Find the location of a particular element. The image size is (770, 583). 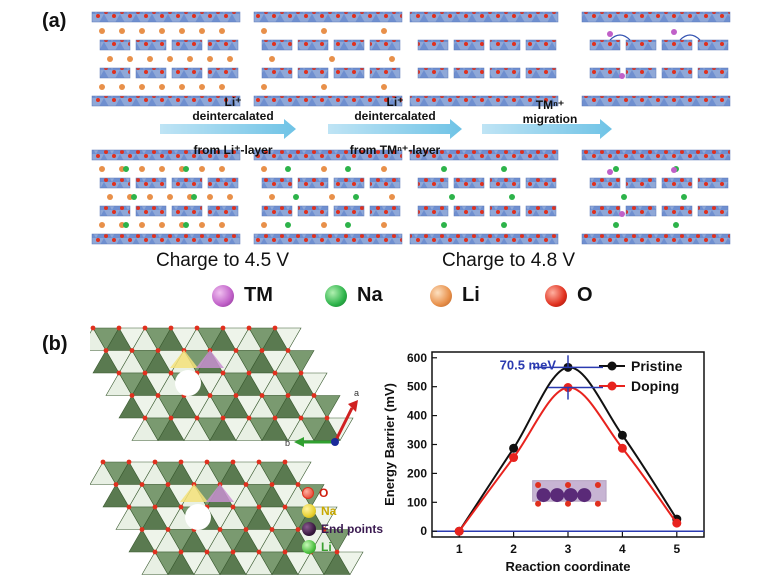

step-3-label: TMⁿ⁺ migration is located at coordinates (550, 112).